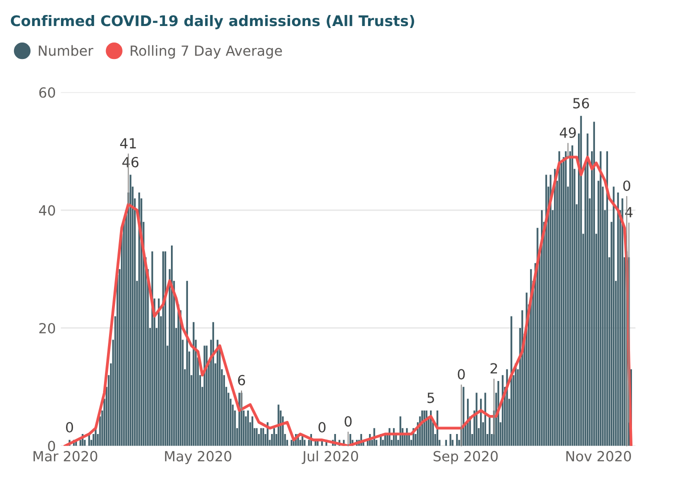  Describe the element at coordinates (431, 398) in the screenshot. I see `annotation: 5` at that location.